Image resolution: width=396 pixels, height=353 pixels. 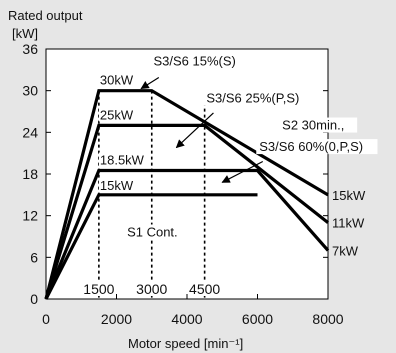 What do you see at coordinates (30, 49) in the screenshot?
I see `y-tick-label-6: 36` at bounding box center [30, 49].